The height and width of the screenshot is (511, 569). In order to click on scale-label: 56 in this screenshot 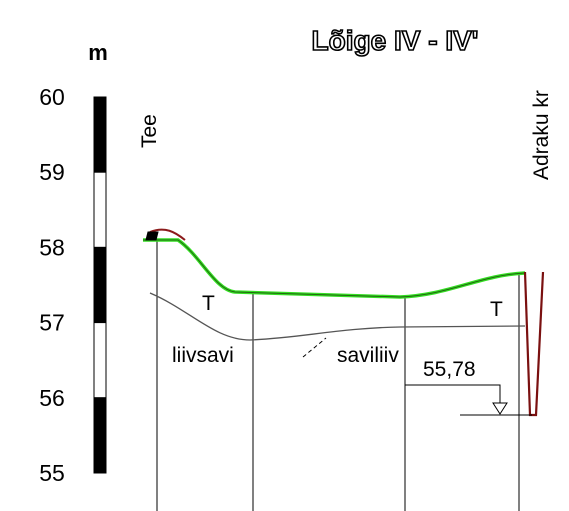, I will do `click(52, 398)`.